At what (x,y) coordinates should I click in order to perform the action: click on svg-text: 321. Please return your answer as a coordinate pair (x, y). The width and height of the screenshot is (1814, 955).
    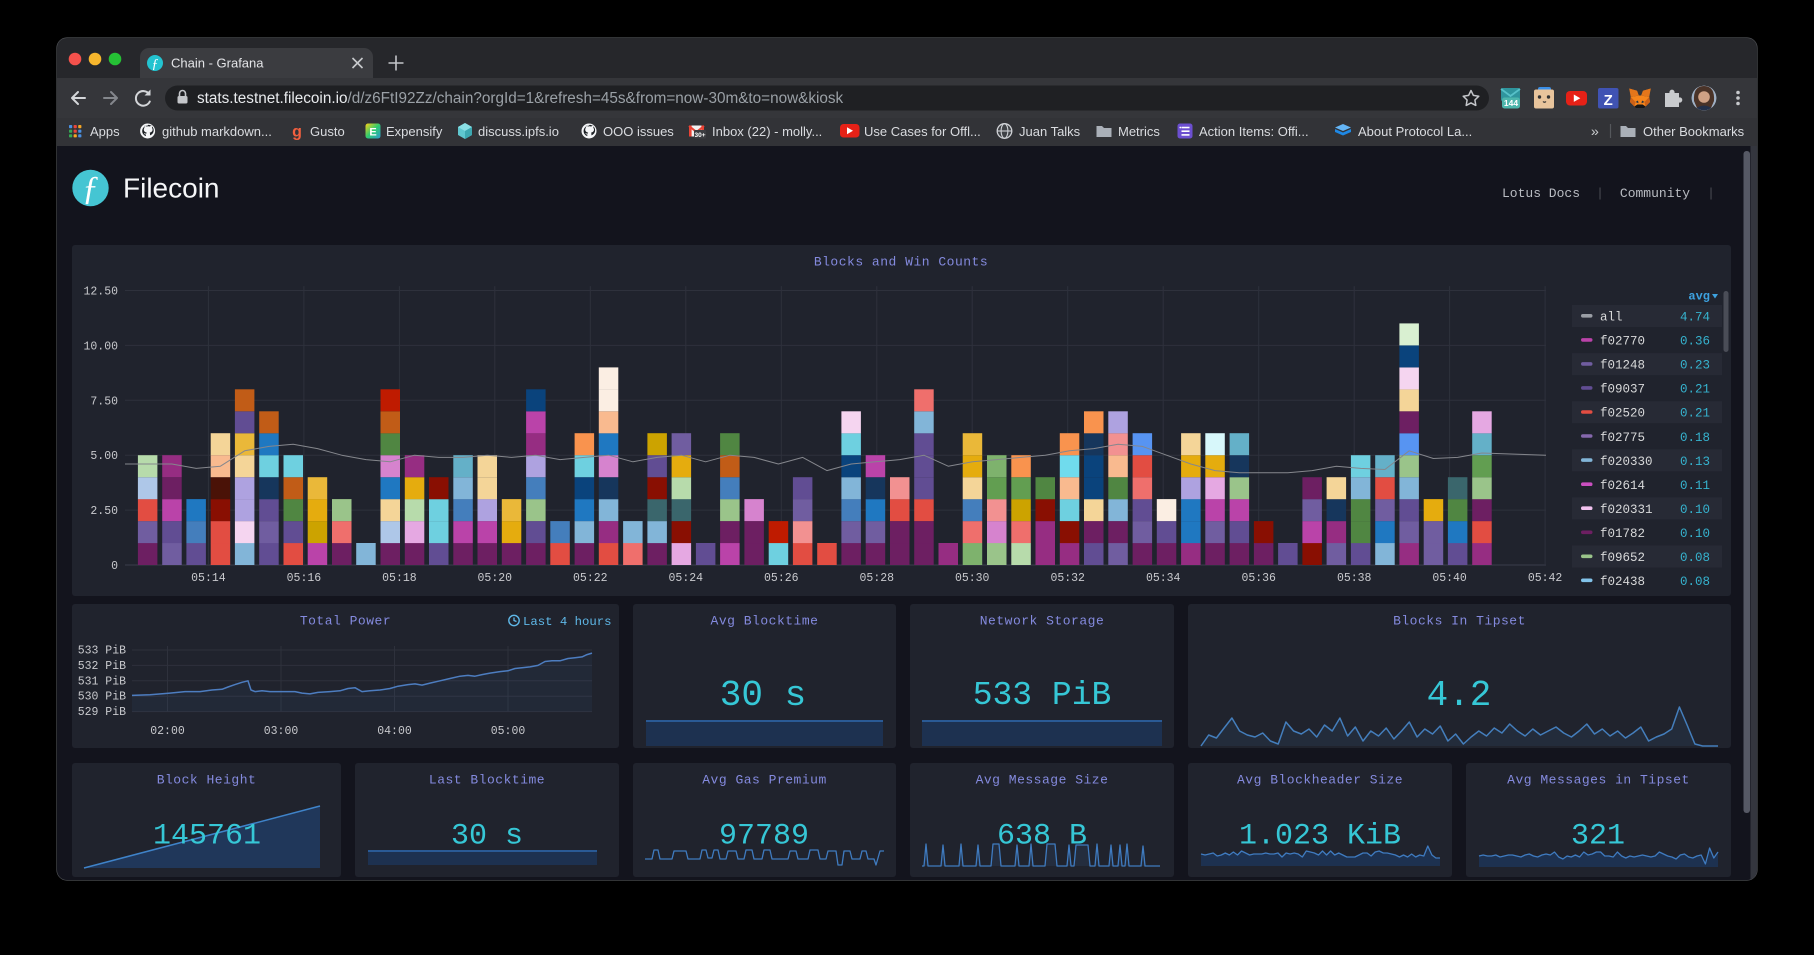
    Looking at the image, I should click on (1598, 837).